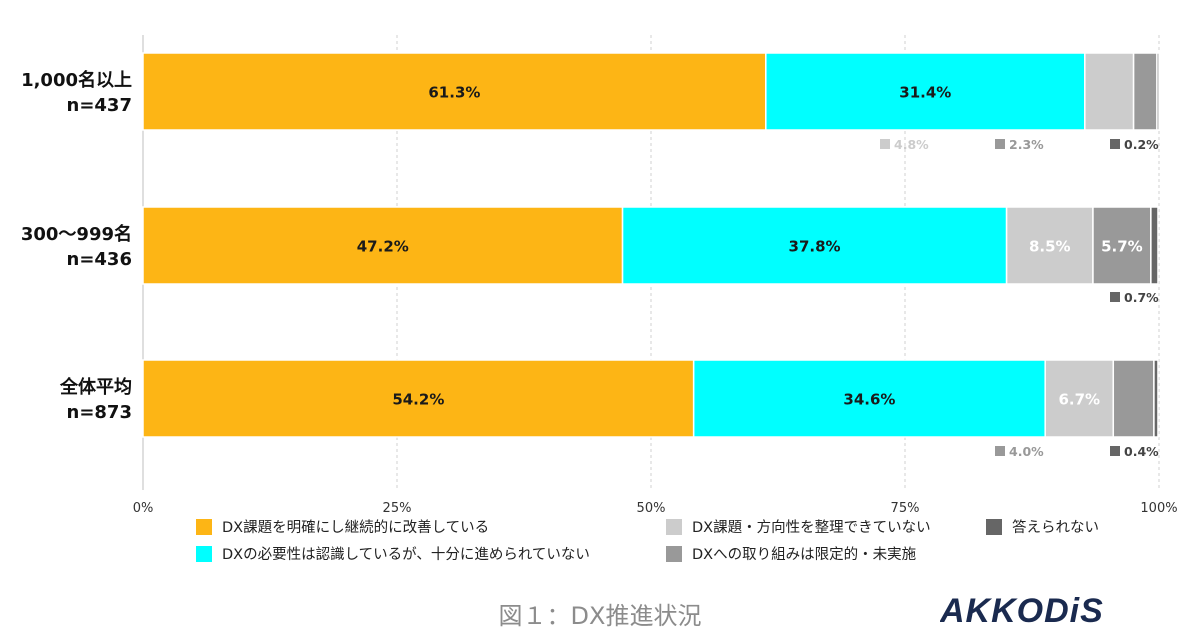 The width and height of the screenshot is (1200, 631). I want to click on data-label: 6.7%, so click(1079, 400).